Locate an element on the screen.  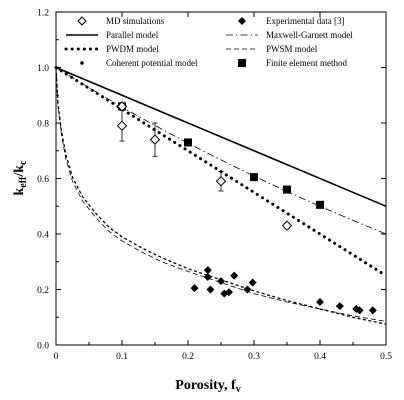
legend-entry: MD simulations is located at coordinates (121, 21).